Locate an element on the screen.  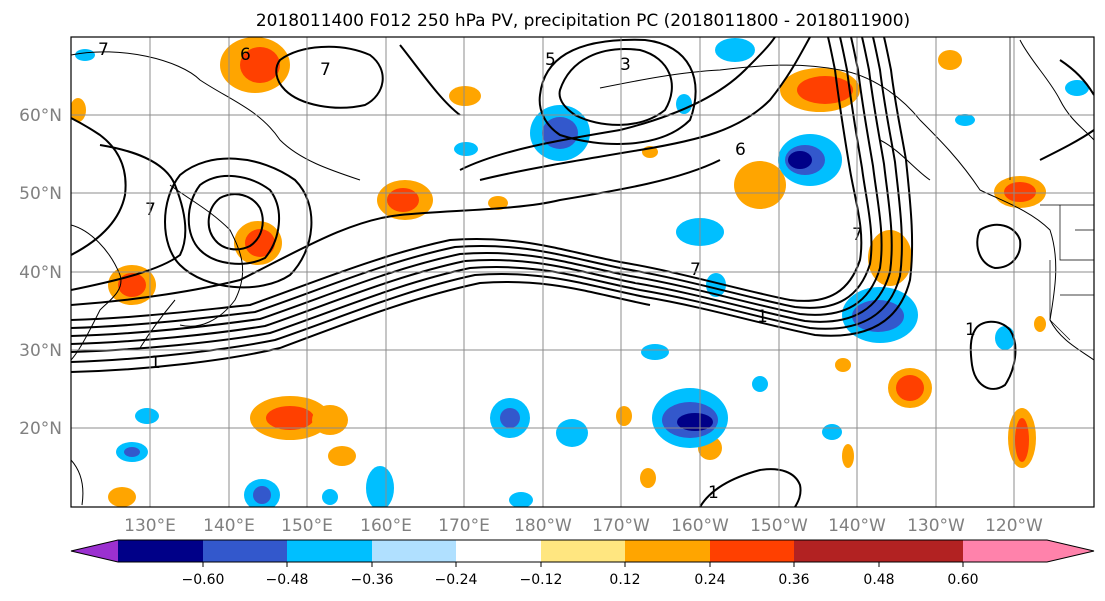
lon-label: 150°E is located at coordinates (307, 526).